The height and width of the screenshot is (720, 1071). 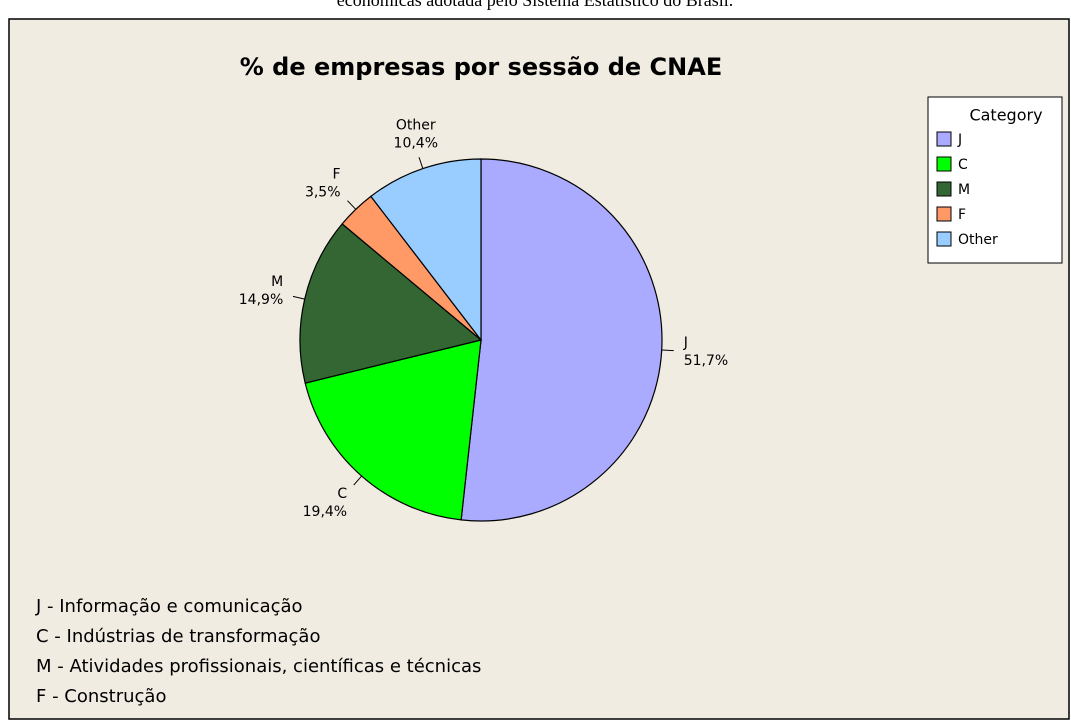 What do you see at coordinates (1005, 115) in the screenshot?
I see `legend-title: Category` at bounding box center [1005, 115].